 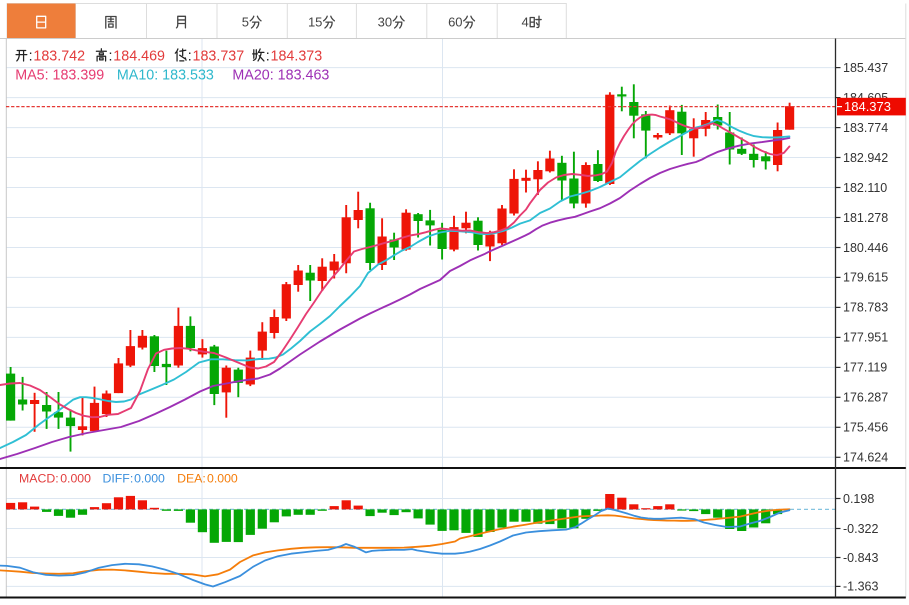 I want to click on svg-text: 184.469, so click(x=139, y=57).